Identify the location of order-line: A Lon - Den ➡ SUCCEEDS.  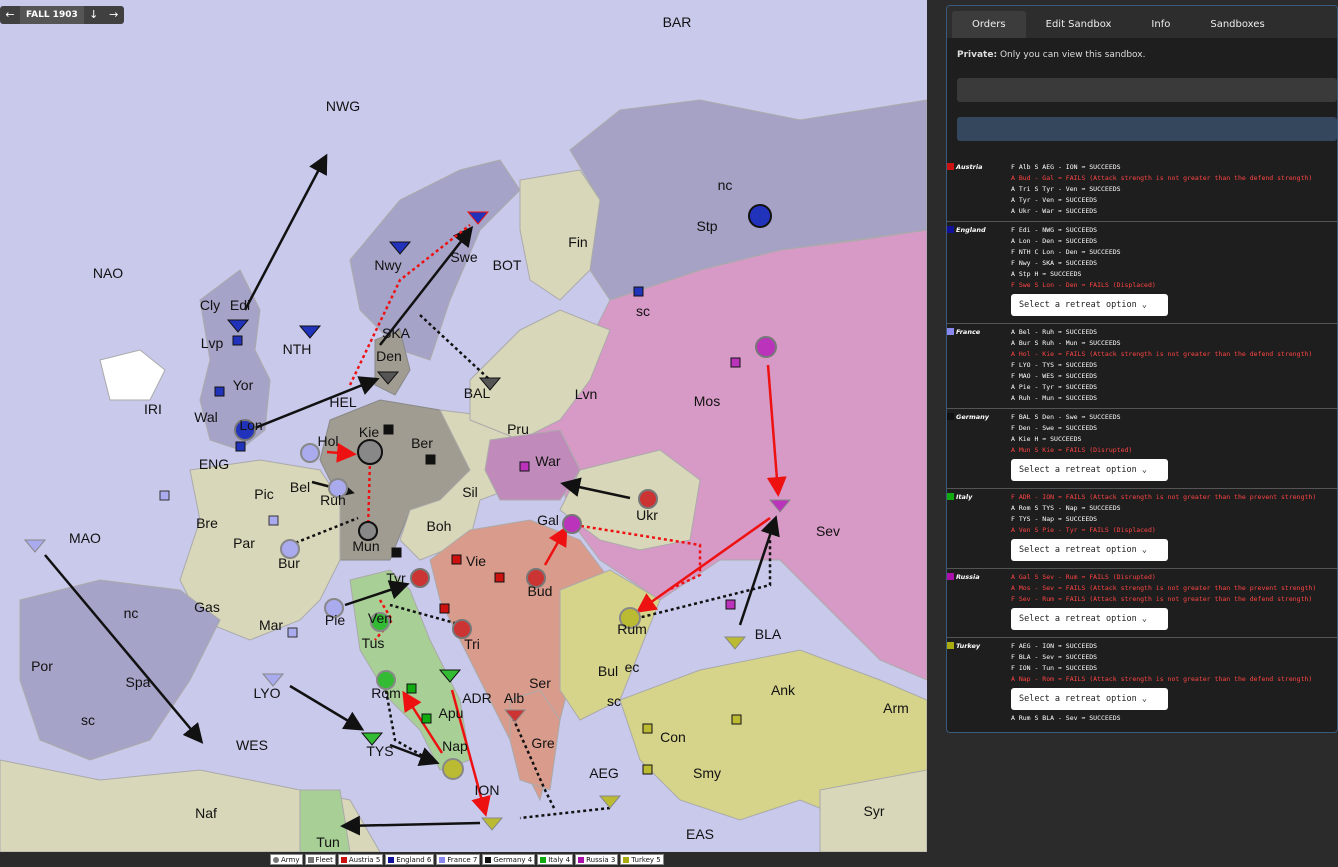
(1054, 241).